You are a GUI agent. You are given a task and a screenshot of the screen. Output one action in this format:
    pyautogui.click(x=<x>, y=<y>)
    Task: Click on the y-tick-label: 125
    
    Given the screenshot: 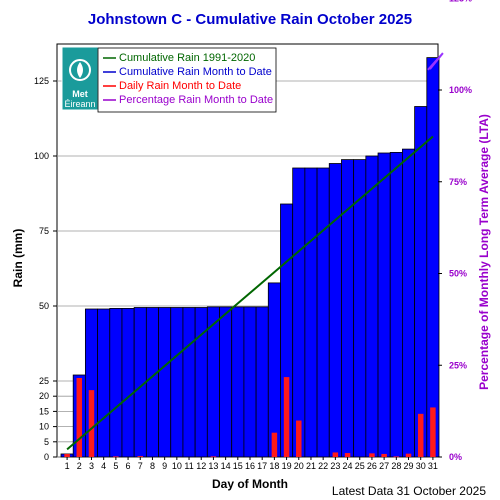 What is the action you would take?
    pyautogui.click(x=41, y=81)
    